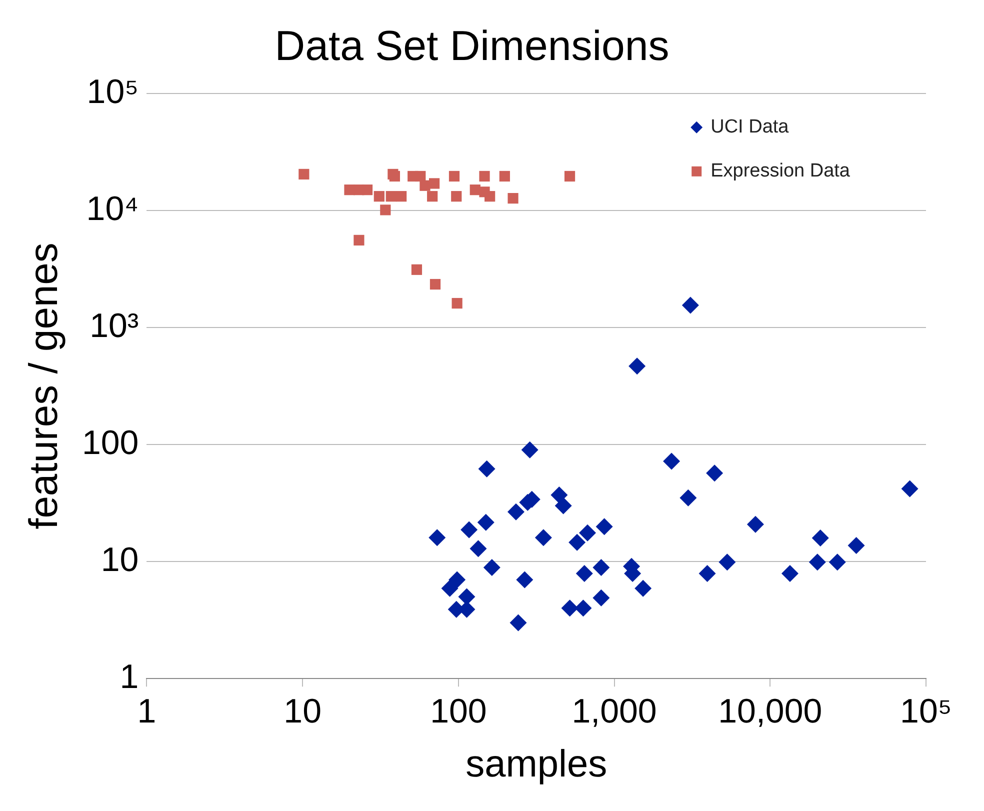  What do you see at coordinates (926, 711) in the screenshot?
I see `x-tick-label: 10⁵` at bounding box center [926, 711].